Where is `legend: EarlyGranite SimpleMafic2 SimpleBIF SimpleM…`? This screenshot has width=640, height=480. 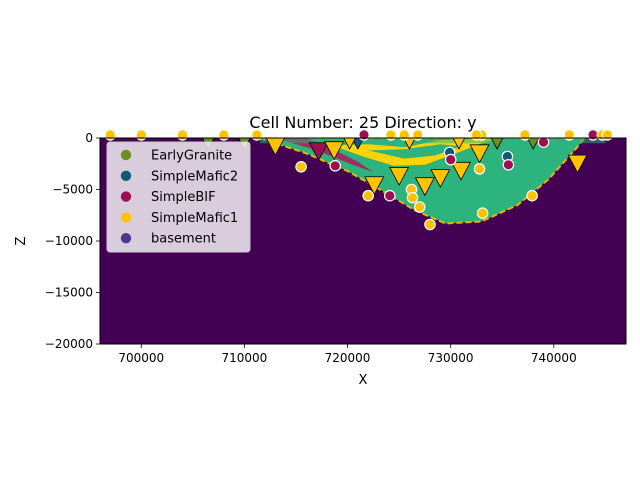 legend: EarlyGranite SimpleMafic2 SimpleBIF SimpleM… is located at coordinates (178, 197).